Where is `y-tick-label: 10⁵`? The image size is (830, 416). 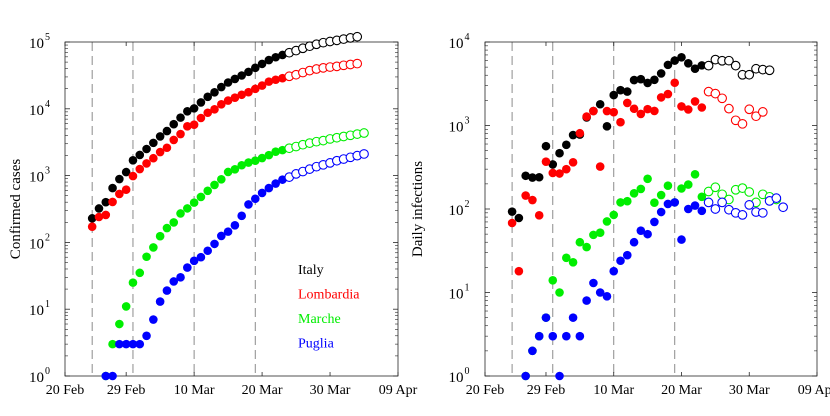 y-tick-label: 10⁵ is located at coordinates (39, 42).